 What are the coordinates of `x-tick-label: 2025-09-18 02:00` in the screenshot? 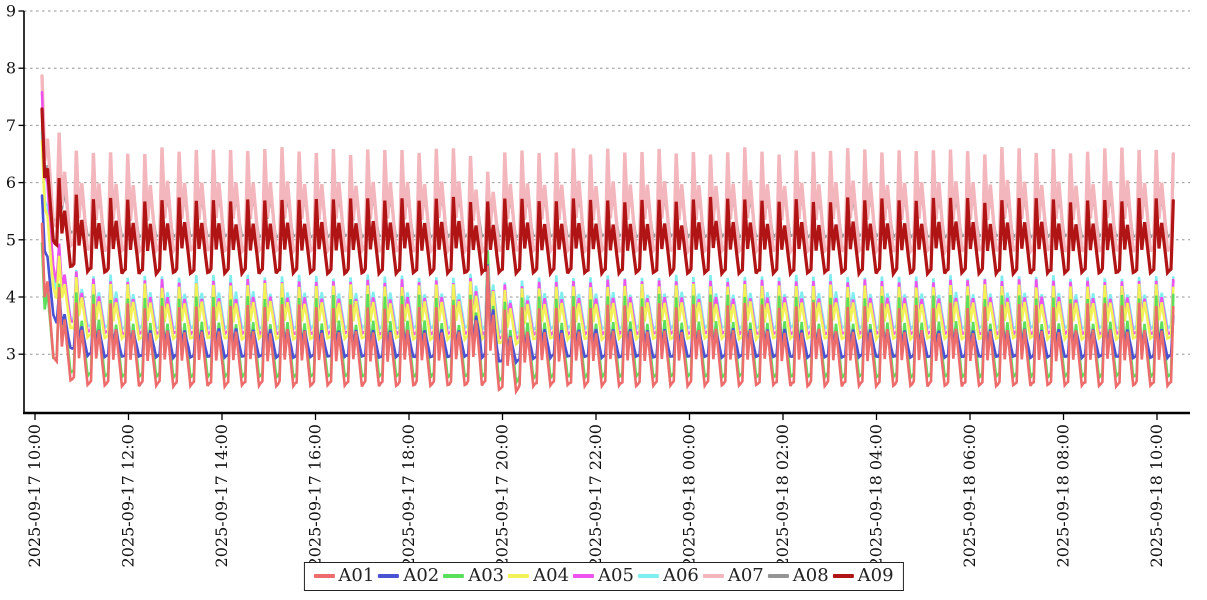 It's located at (782, 495).